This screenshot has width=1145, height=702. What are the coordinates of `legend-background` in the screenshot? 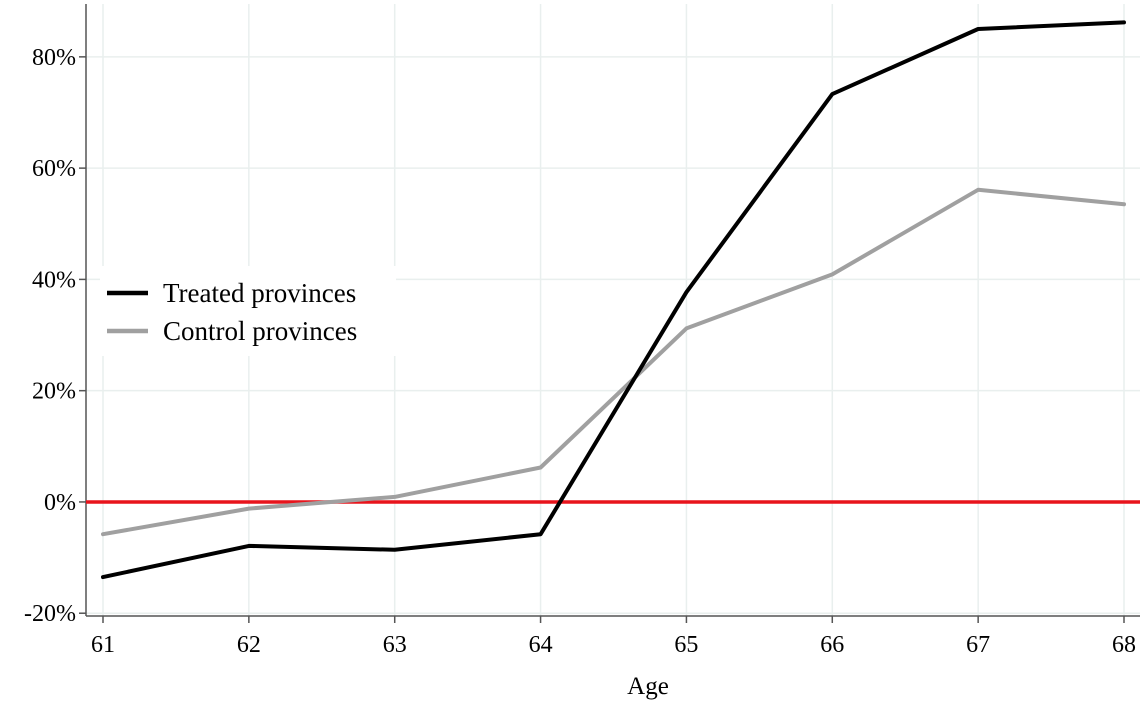 It's located at (248, 311).